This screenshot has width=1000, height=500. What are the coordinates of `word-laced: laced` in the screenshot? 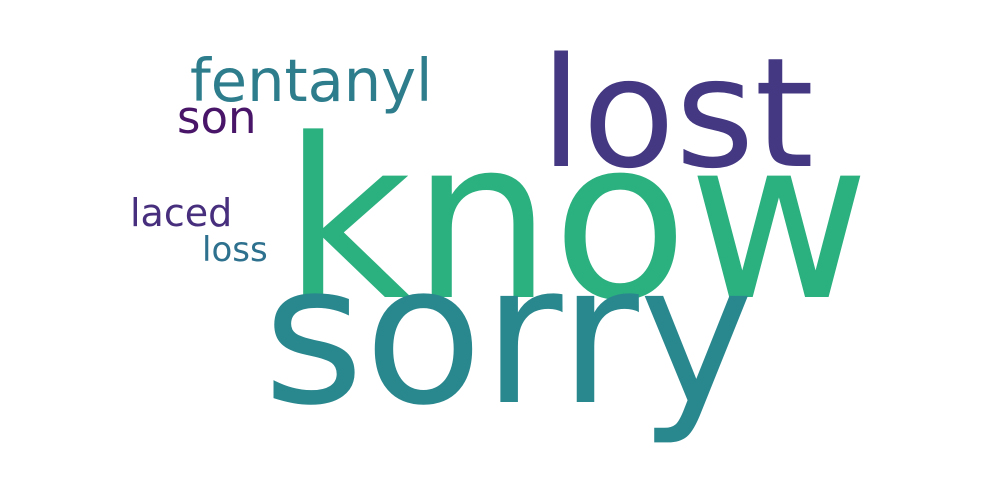 It's located at (181, 213).